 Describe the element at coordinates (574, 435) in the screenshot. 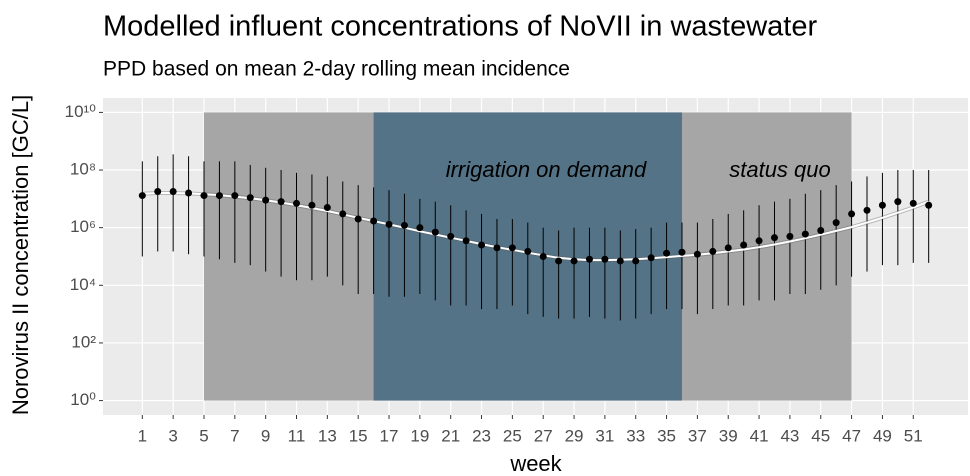

I see `x-tick-label: 29` at that location.